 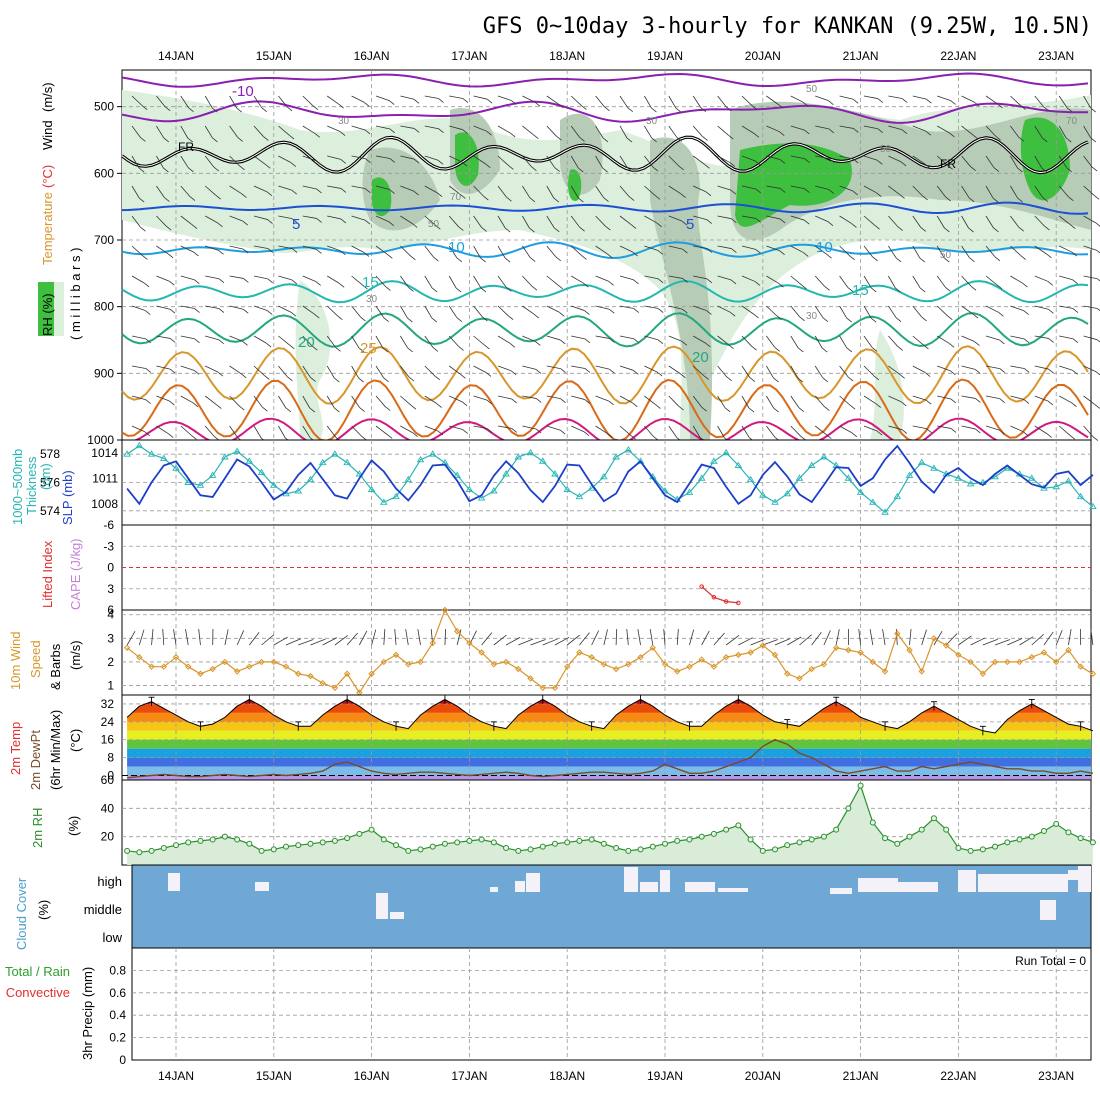 I want to click on temp-tick-label: 0, so click(x=110, y=776).